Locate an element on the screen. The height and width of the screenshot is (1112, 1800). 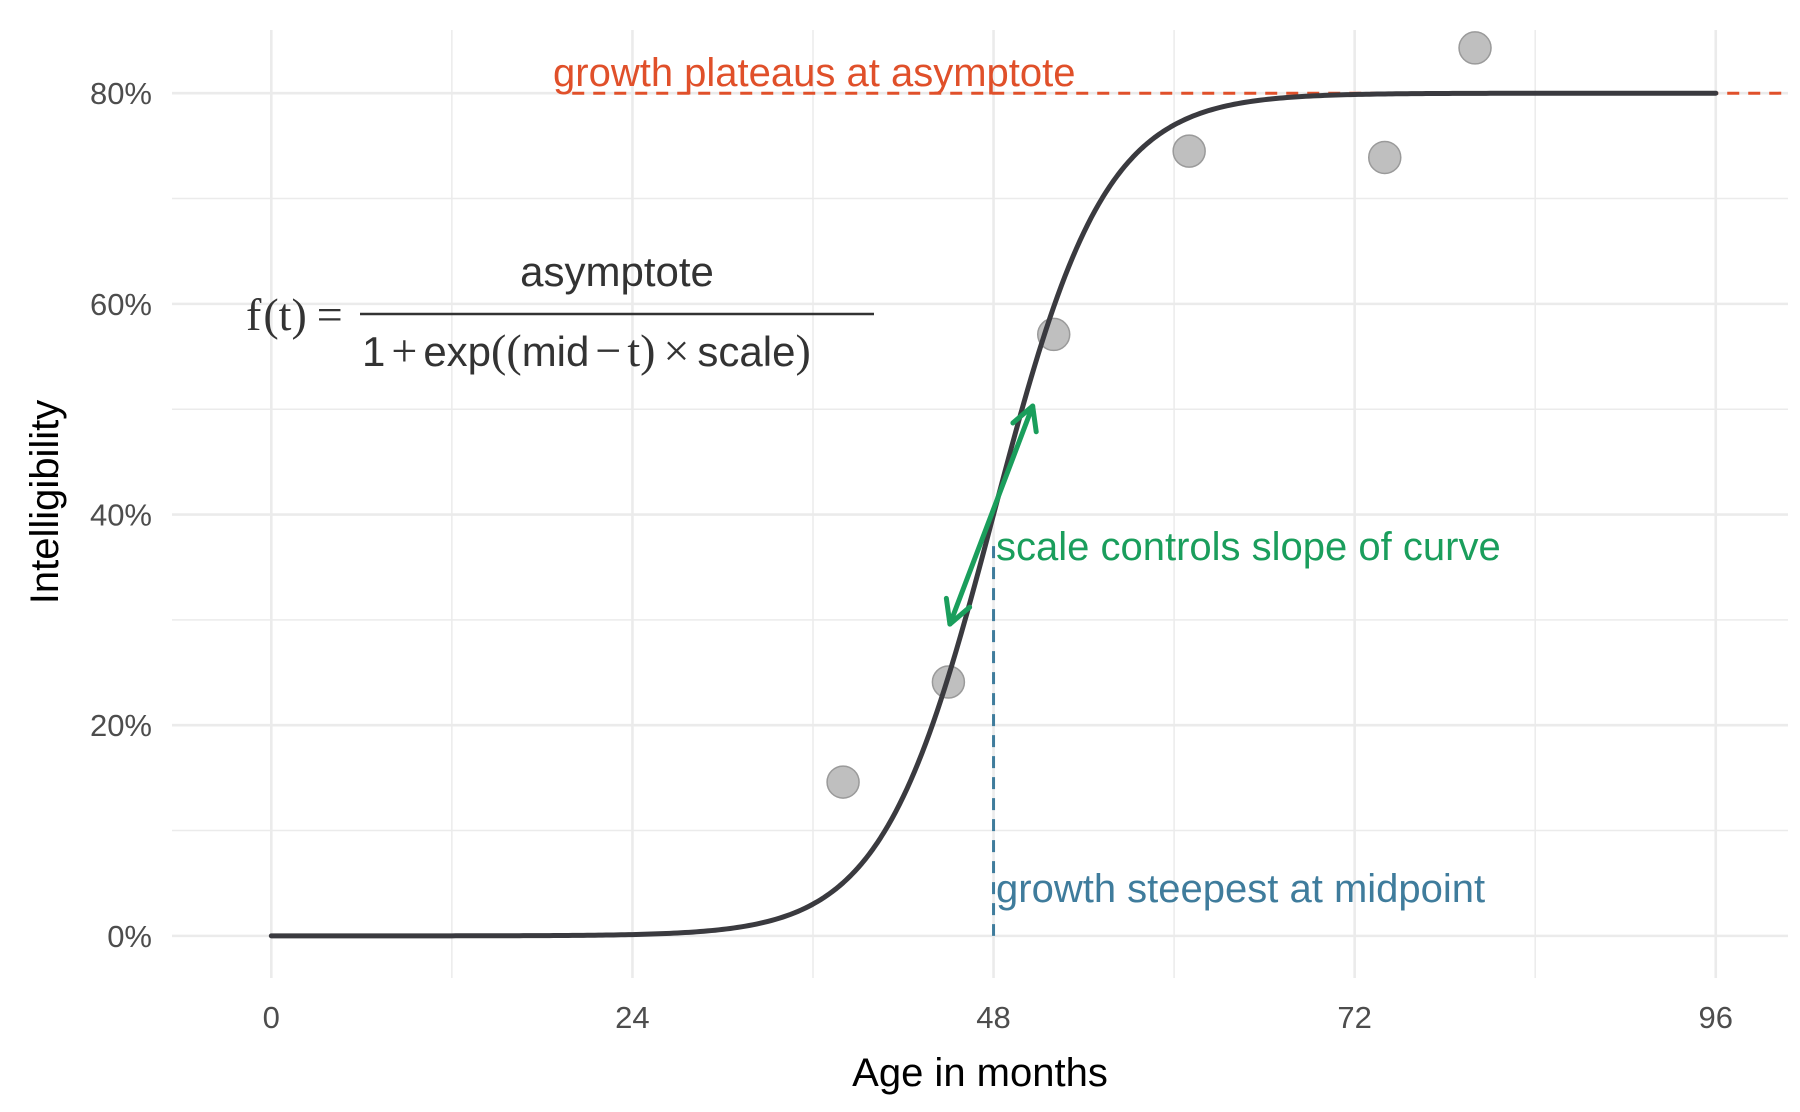
slope-arrow-head-bottom is located at coordinates (958, 611).